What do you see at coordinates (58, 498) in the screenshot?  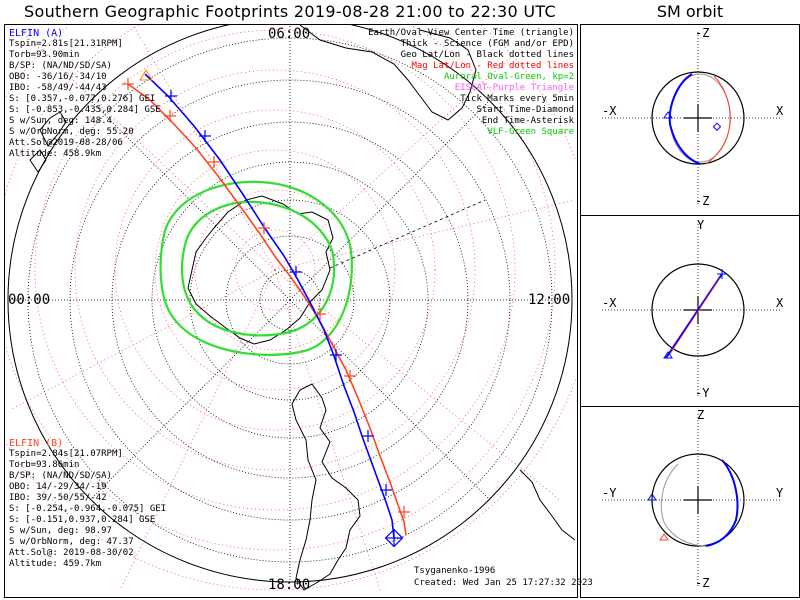 I see `elfin-b-line: IBO: 39/-50/55/-42` at bounding box center [58, 498].